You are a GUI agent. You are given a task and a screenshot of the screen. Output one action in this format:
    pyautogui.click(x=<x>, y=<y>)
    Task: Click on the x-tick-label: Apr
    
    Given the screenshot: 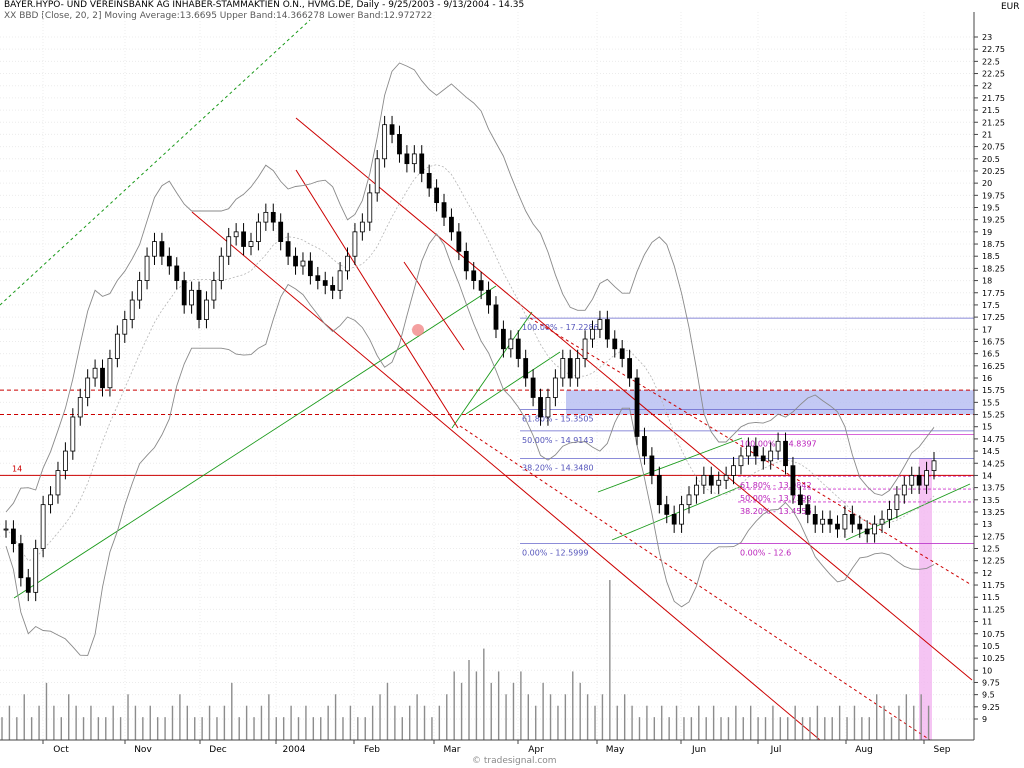 What is the action you would take?
    pyautogui.click(x=536, y=750)
    